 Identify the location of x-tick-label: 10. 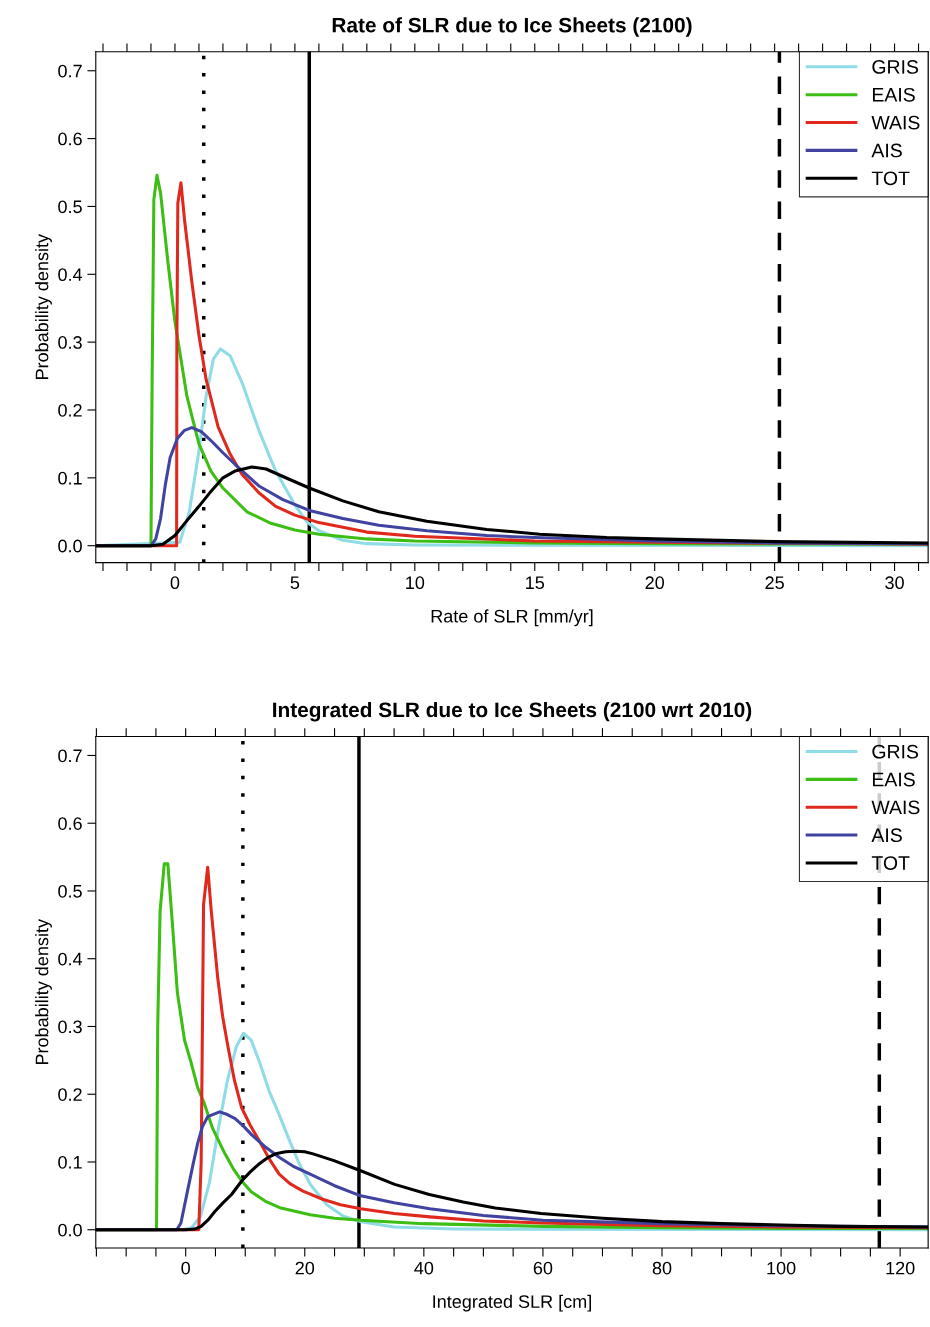
(415, 583).